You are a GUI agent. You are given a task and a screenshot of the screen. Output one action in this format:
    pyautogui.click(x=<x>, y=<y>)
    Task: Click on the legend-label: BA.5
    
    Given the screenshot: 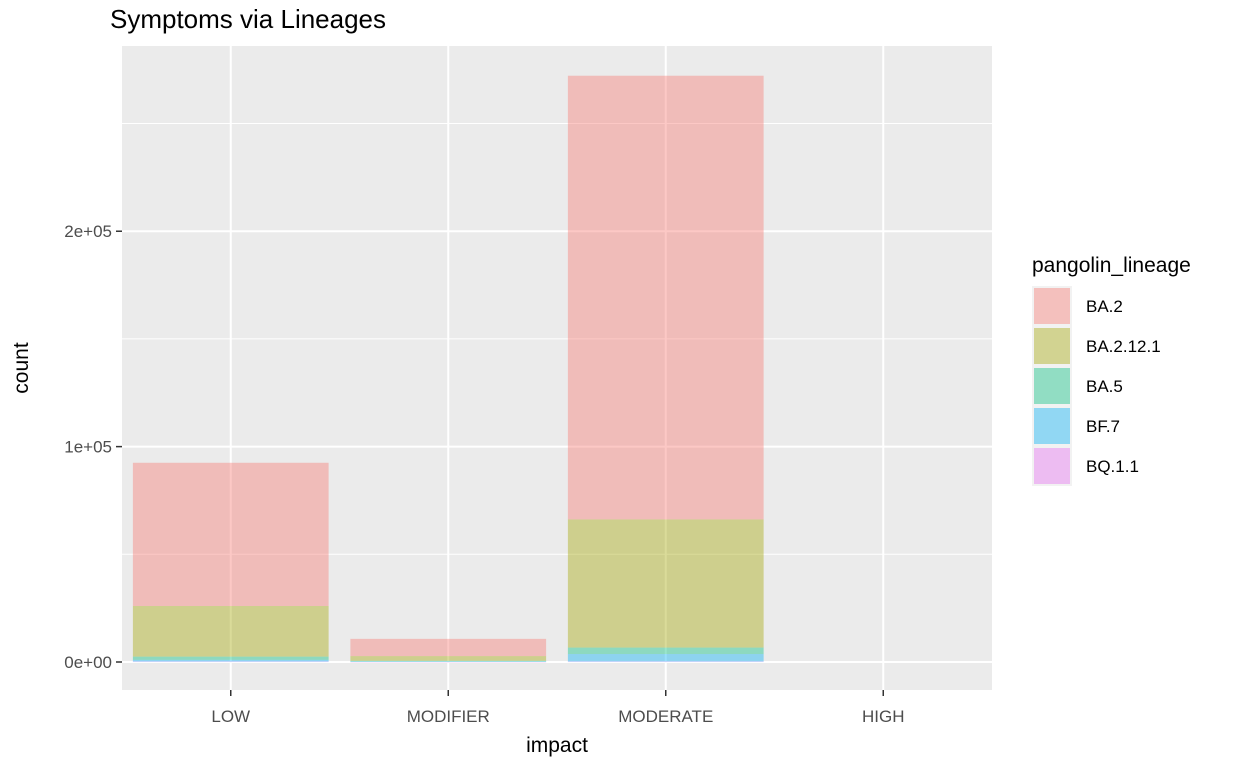 What is the action you would take?
    pyautogui.click(x=1104, y=386)
    